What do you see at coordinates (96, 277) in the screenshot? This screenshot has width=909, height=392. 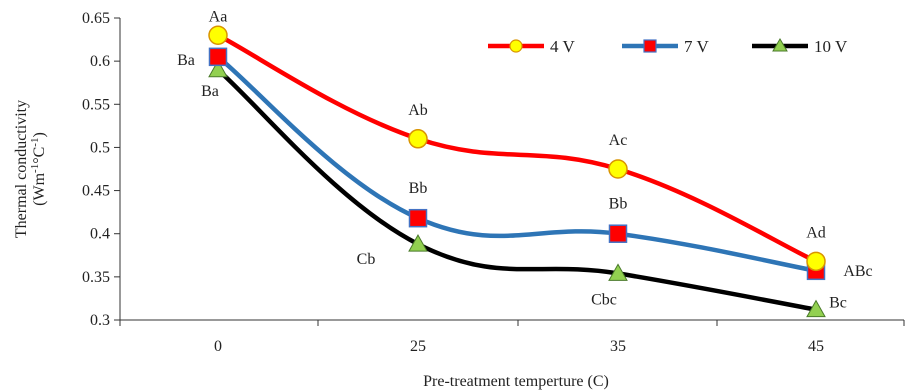 I see `y-tick-label: 0.35` at bounding box center [96, 277].